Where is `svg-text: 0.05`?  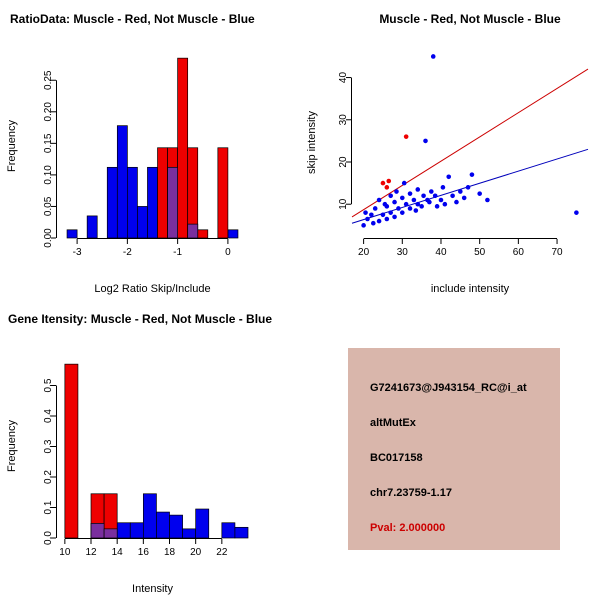 svg-text: 0.05 is located at coordinates (48, 206).